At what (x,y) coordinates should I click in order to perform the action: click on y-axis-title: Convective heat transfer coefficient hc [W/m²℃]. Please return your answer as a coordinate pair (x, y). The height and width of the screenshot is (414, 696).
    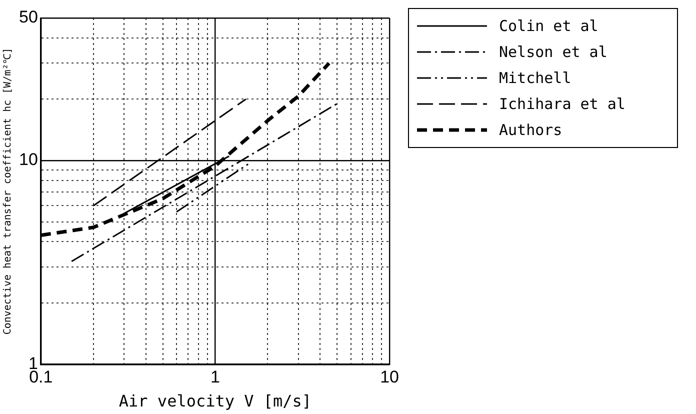
    Looking at the image, I should click on (8, 191).